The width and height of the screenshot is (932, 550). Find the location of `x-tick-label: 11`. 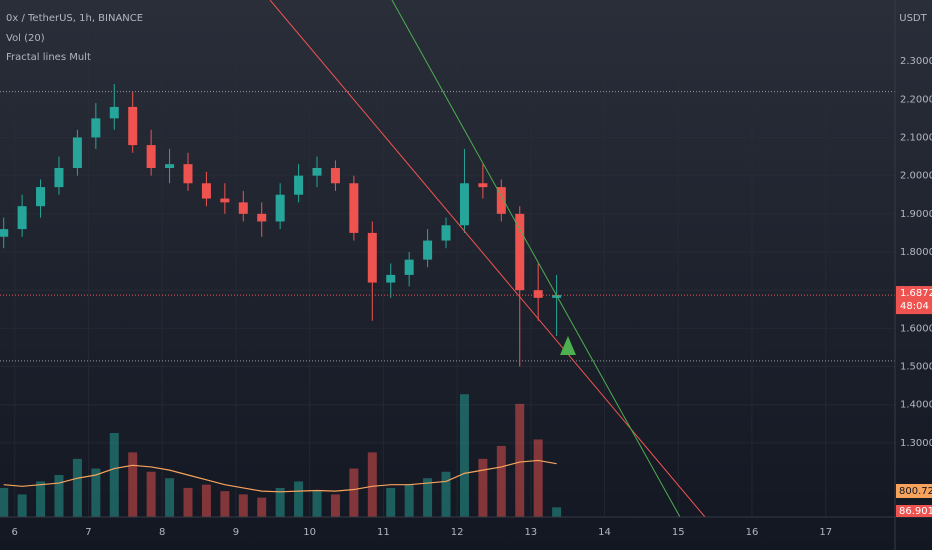

x-tick-label: 11 is located at coordinates (383, 532).